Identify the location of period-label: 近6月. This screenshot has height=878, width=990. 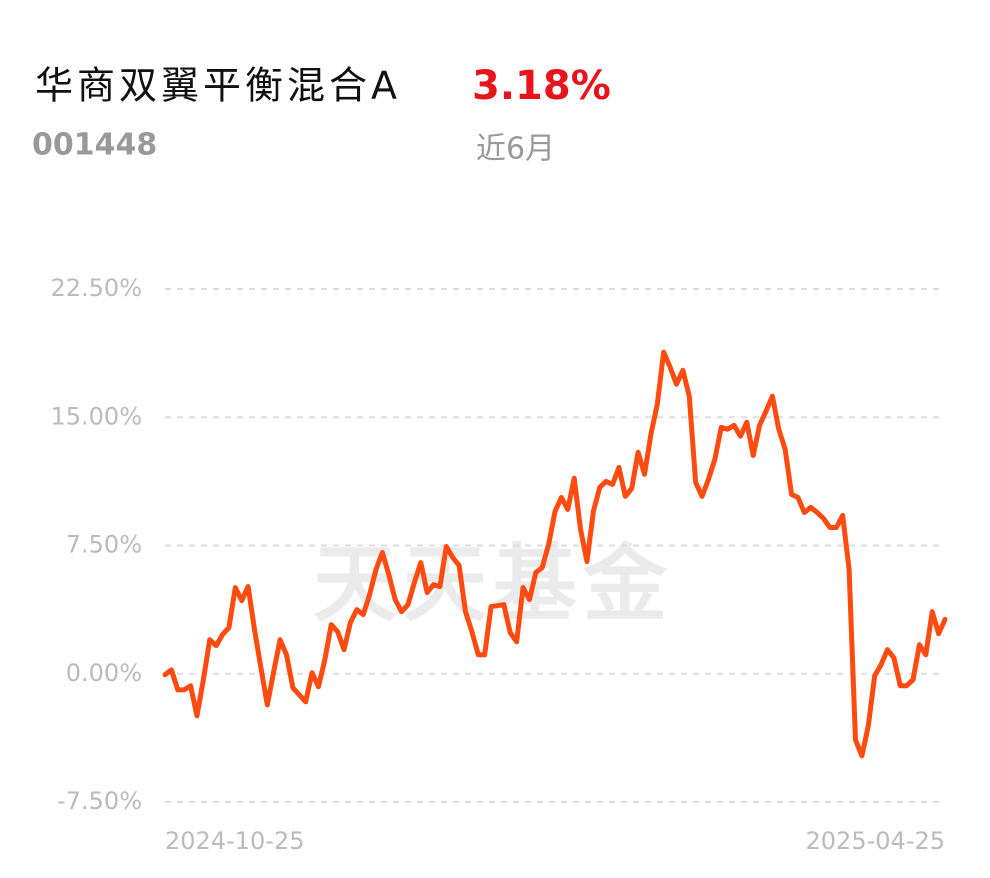
(515, 149).